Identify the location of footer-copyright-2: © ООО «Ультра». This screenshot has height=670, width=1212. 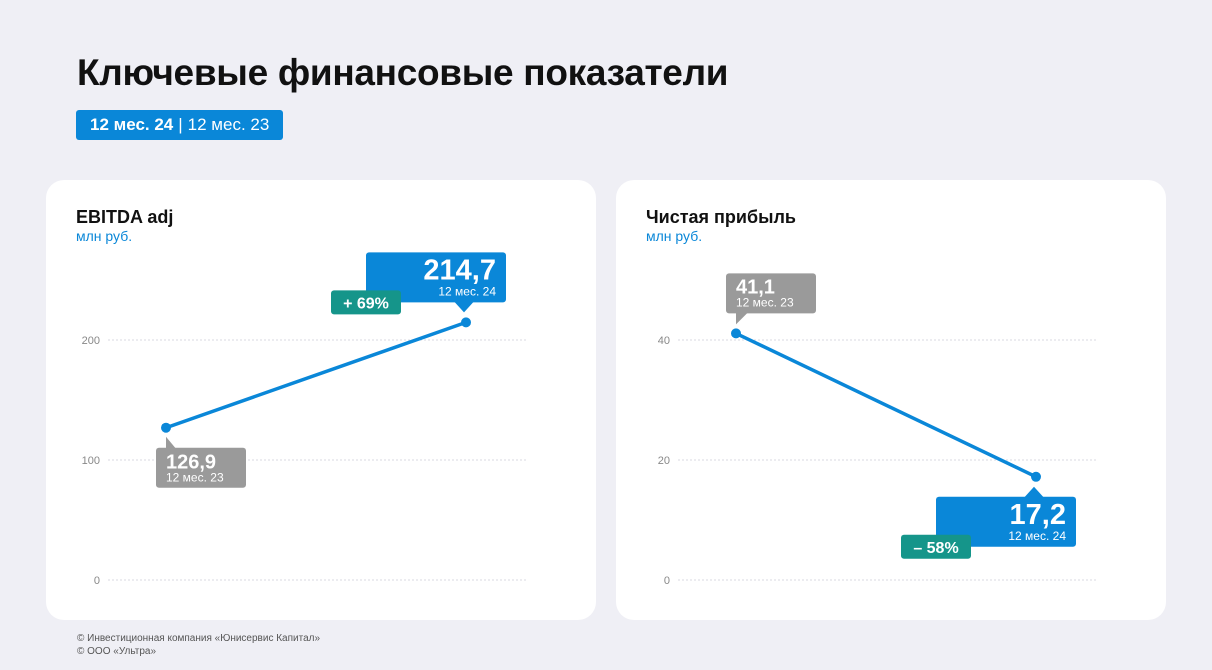
(117, 651).